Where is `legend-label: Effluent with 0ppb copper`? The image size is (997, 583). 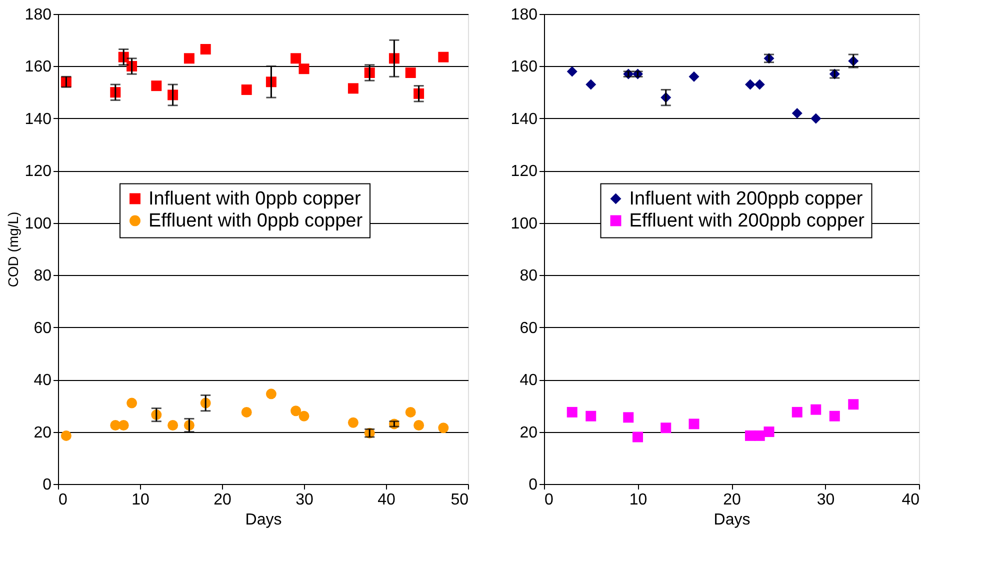 legend-label: Effluent with 0ppb copper is located at coordinates (256, 221).